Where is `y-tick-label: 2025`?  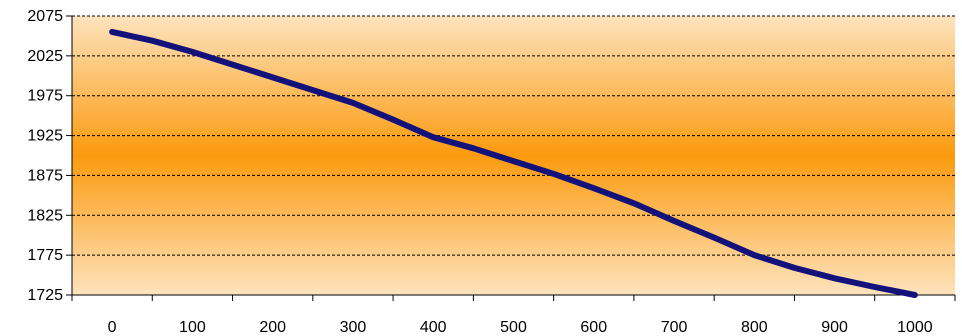 y-tick-label: 2025 is located at coordinates (45, 56).